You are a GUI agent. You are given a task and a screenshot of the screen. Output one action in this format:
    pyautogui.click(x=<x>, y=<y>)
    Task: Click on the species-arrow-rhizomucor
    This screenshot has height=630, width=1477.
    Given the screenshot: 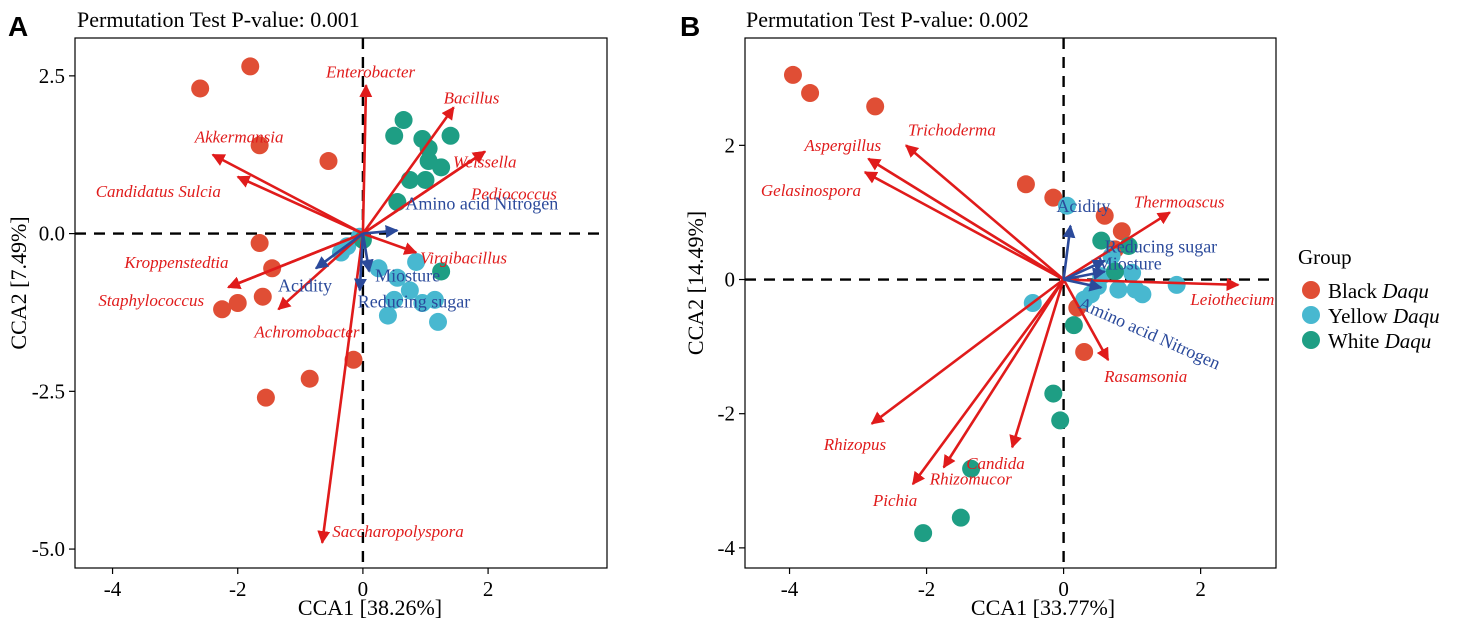 What is the action you would take?
    pyautogui.click(x=1003, y=373)
    